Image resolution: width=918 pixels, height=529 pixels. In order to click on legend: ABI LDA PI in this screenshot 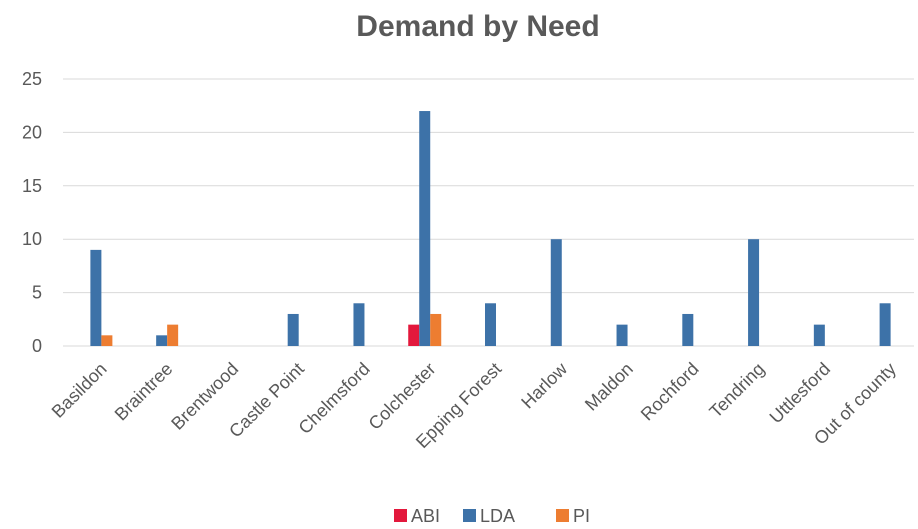, I will do `click(492, 516)`.